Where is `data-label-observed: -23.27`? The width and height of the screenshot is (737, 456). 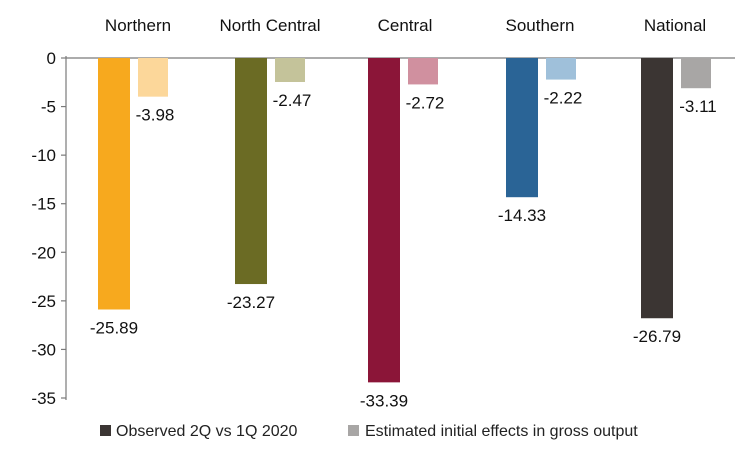 data-label-observed: -23.27 is located at coordinates (251, 302).